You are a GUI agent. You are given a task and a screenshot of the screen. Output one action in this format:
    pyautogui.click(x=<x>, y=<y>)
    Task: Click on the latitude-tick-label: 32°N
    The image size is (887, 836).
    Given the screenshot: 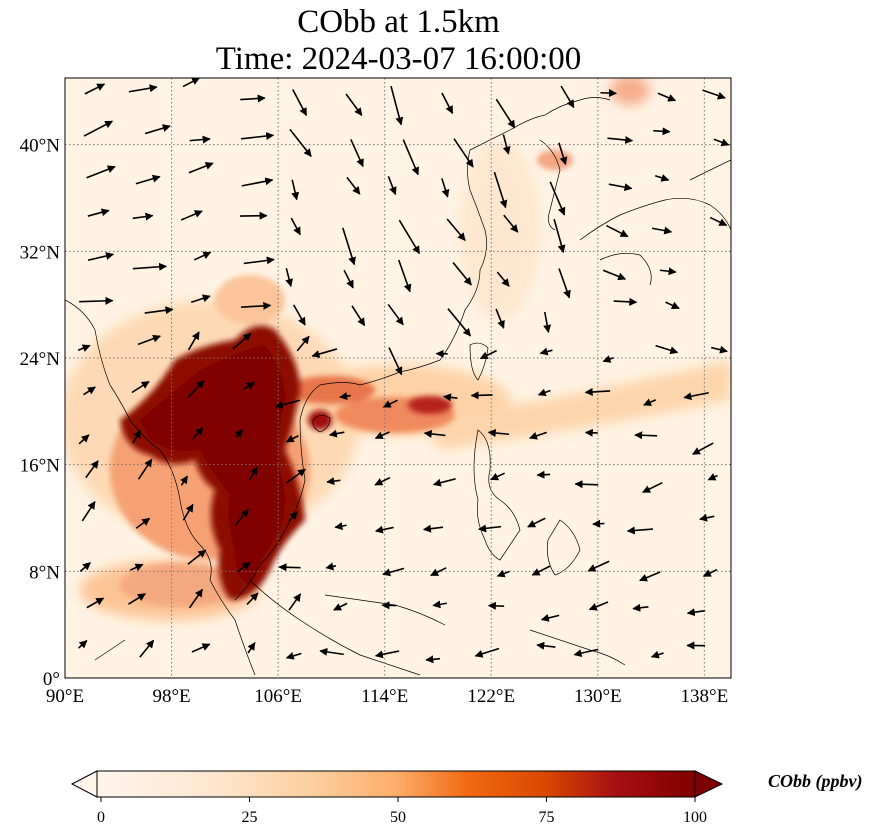 What is the action you would take?
    pyautogui.click(x=40, y=252)
    